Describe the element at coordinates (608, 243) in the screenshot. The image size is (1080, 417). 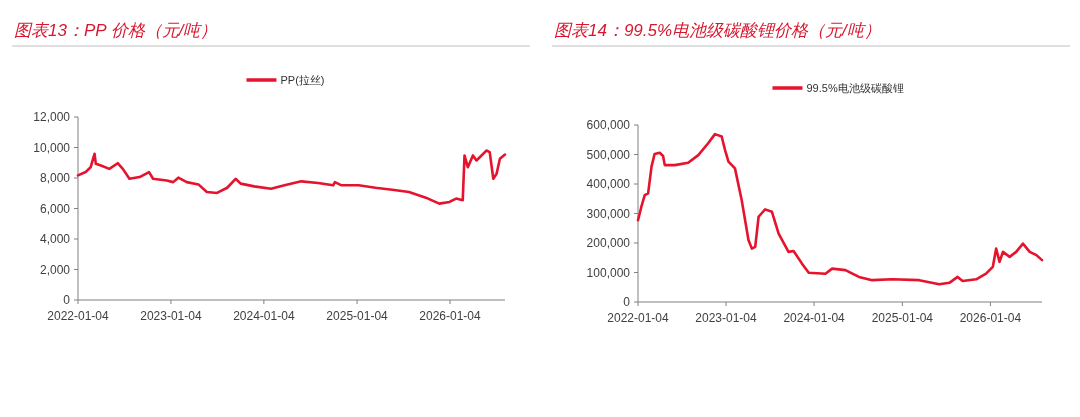
I see `y-tick-label: 200,000` at that location.